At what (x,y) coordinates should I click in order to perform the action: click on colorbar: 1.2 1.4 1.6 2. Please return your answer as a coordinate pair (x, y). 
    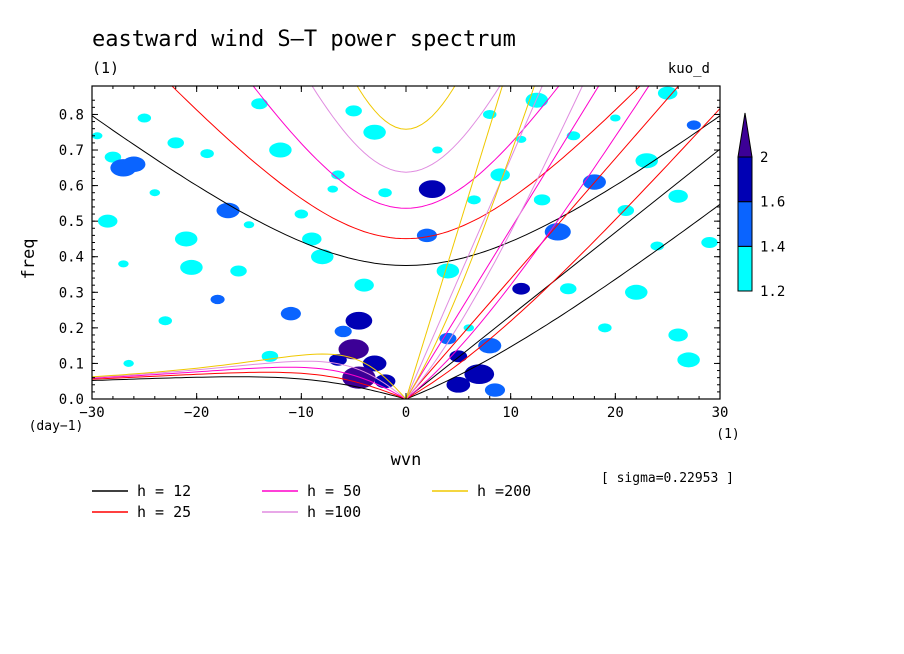
    Looking at the image, I should click on (761, 206).